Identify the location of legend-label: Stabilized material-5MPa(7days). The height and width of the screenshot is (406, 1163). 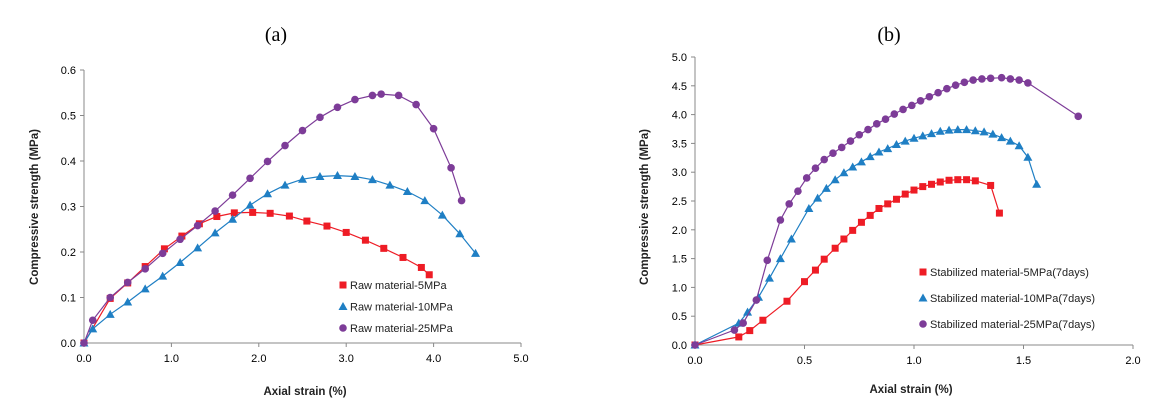
(1009, 273).